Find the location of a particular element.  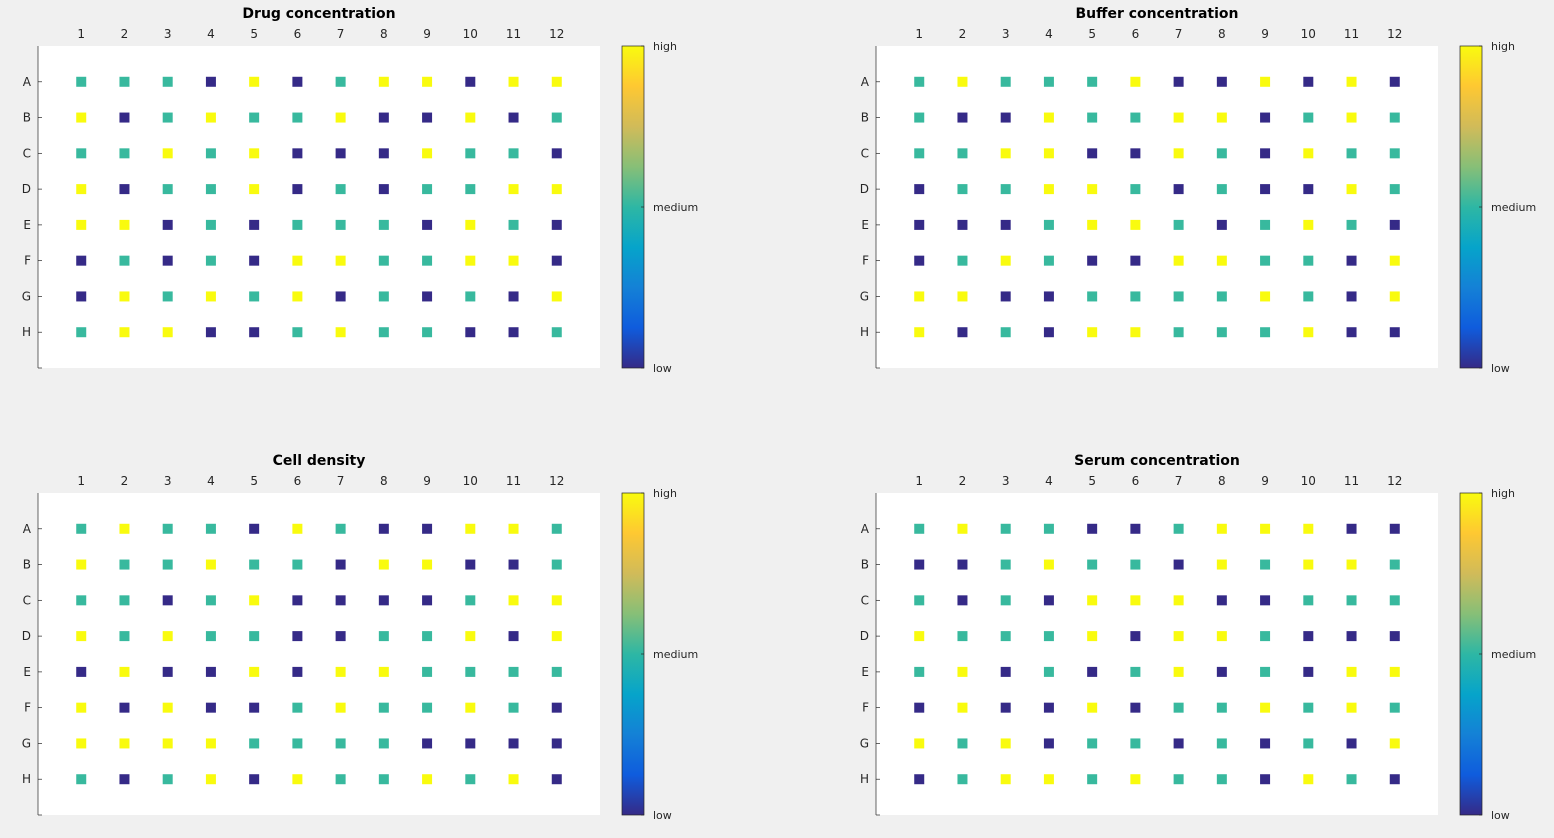

well-marker-B9 is located at coordinates (427, 117).